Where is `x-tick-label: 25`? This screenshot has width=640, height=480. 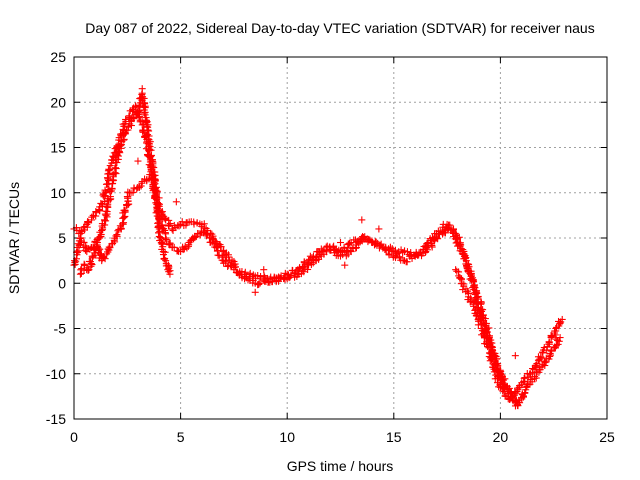 x-tick-label: 25 is located at coordinates (607, 437).